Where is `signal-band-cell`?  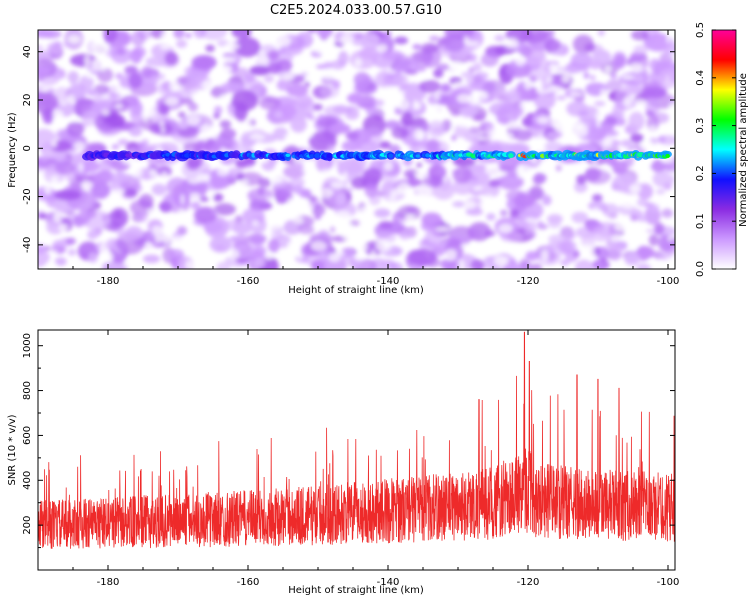
signal-band-cell is located at coordinates (227, 155).